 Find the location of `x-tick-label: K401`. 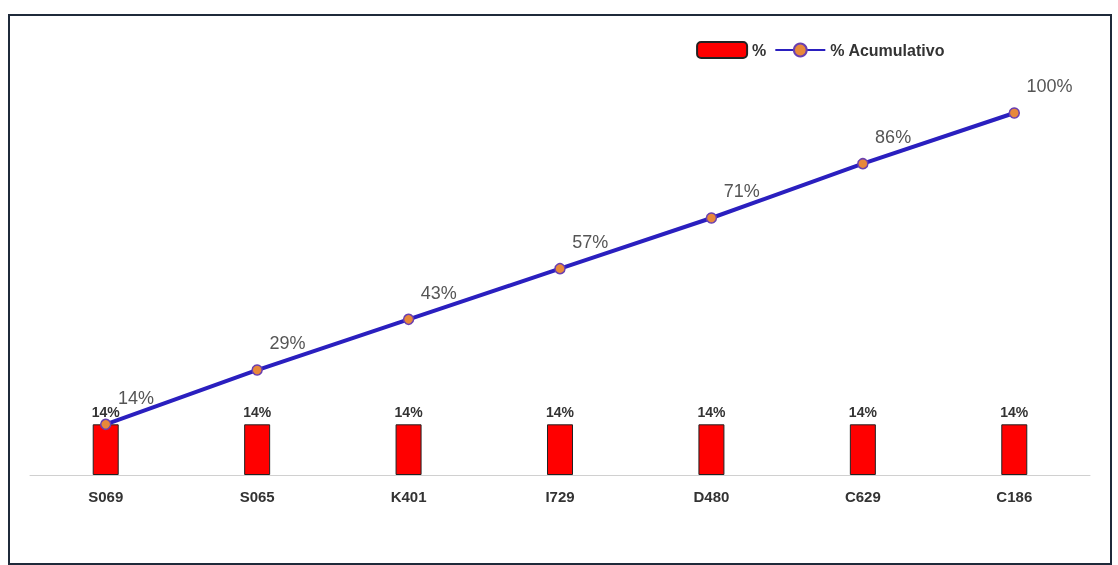

x-tick-label: K401 is located at coordinates (408, 496).